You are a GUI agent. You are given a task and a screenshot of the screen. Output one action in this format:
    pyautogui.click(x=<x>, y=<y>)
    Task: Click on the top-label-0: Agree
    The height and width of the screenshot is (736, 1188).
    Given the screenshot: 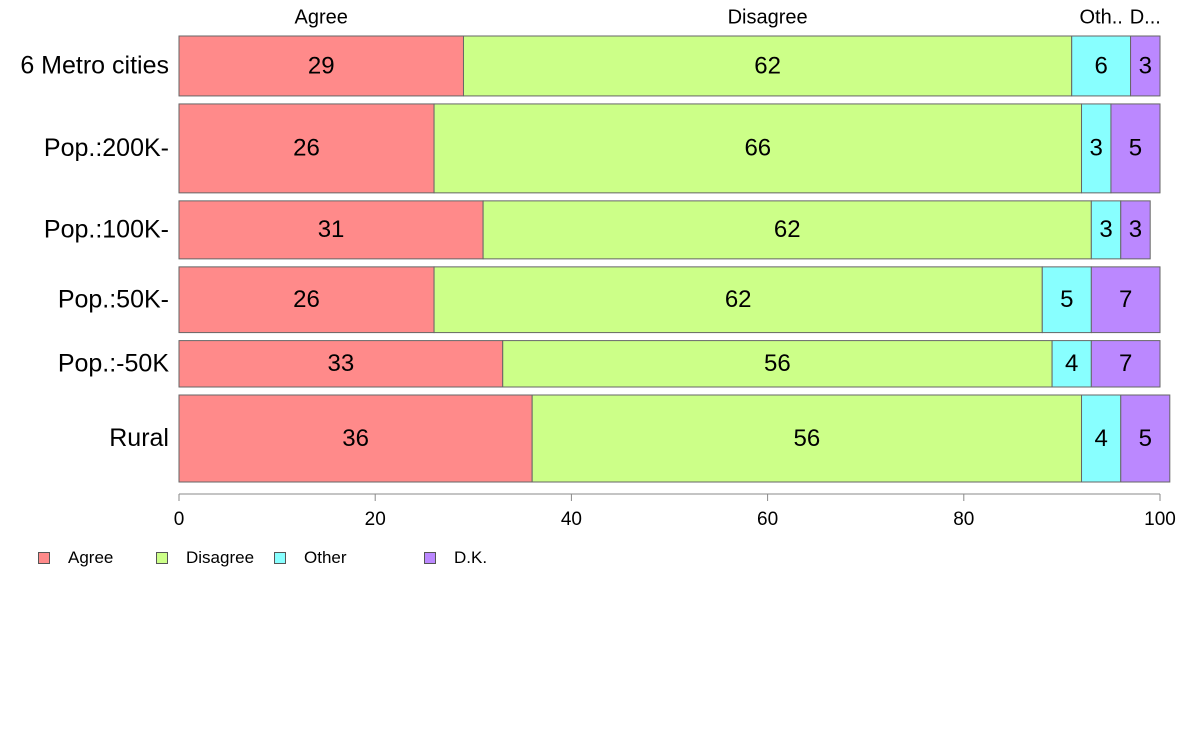 What is the action you would take?
    pyautogui.click(x=321, y=17)
    